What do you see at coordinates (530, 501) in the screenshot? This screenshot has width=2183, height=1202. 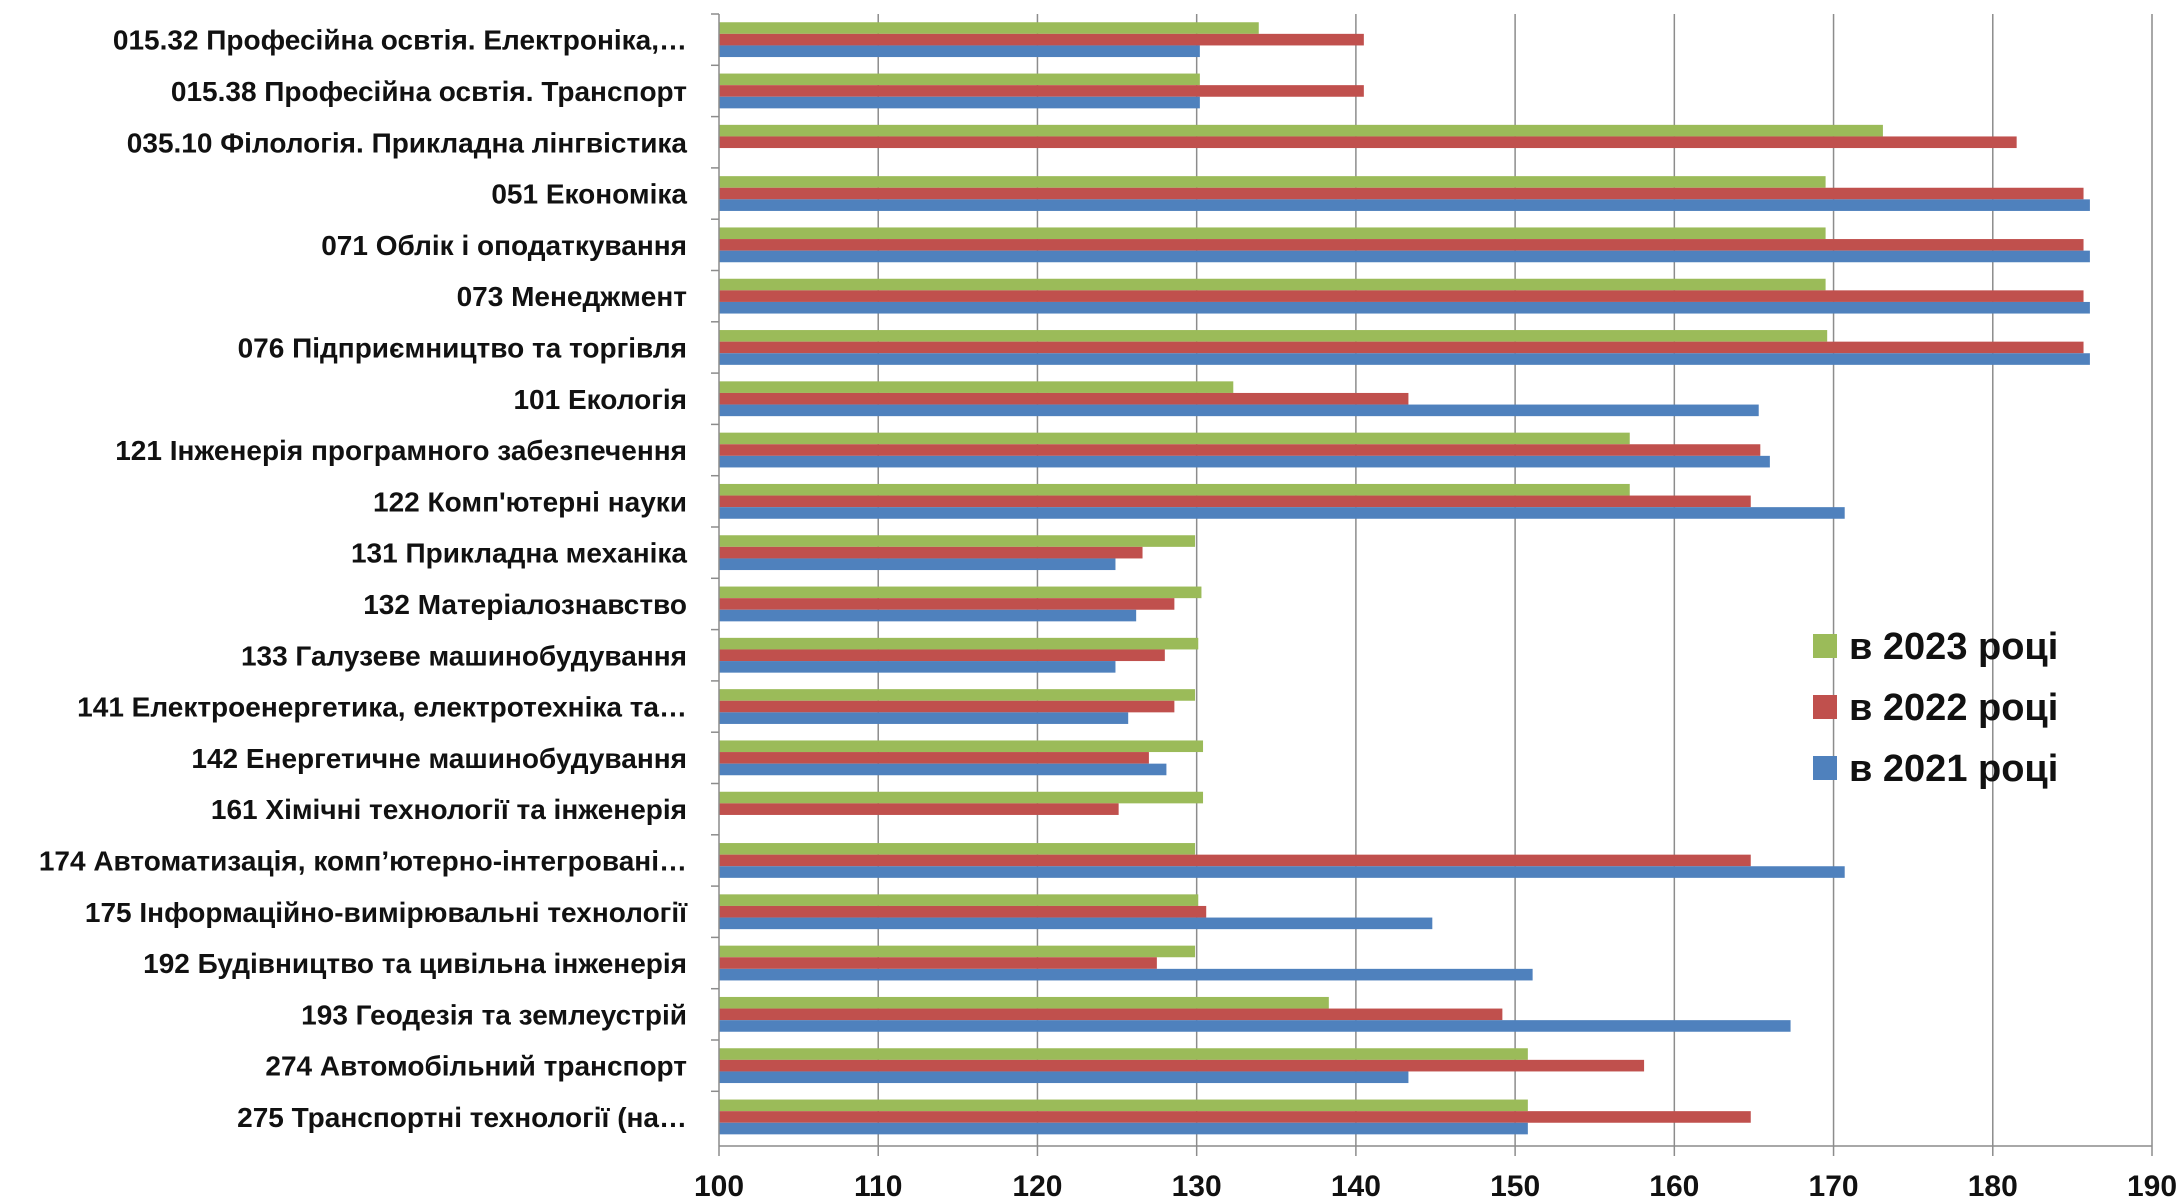 I see `category-label: 122 Комп'ютерні науки` at bounding box center [530, 501].